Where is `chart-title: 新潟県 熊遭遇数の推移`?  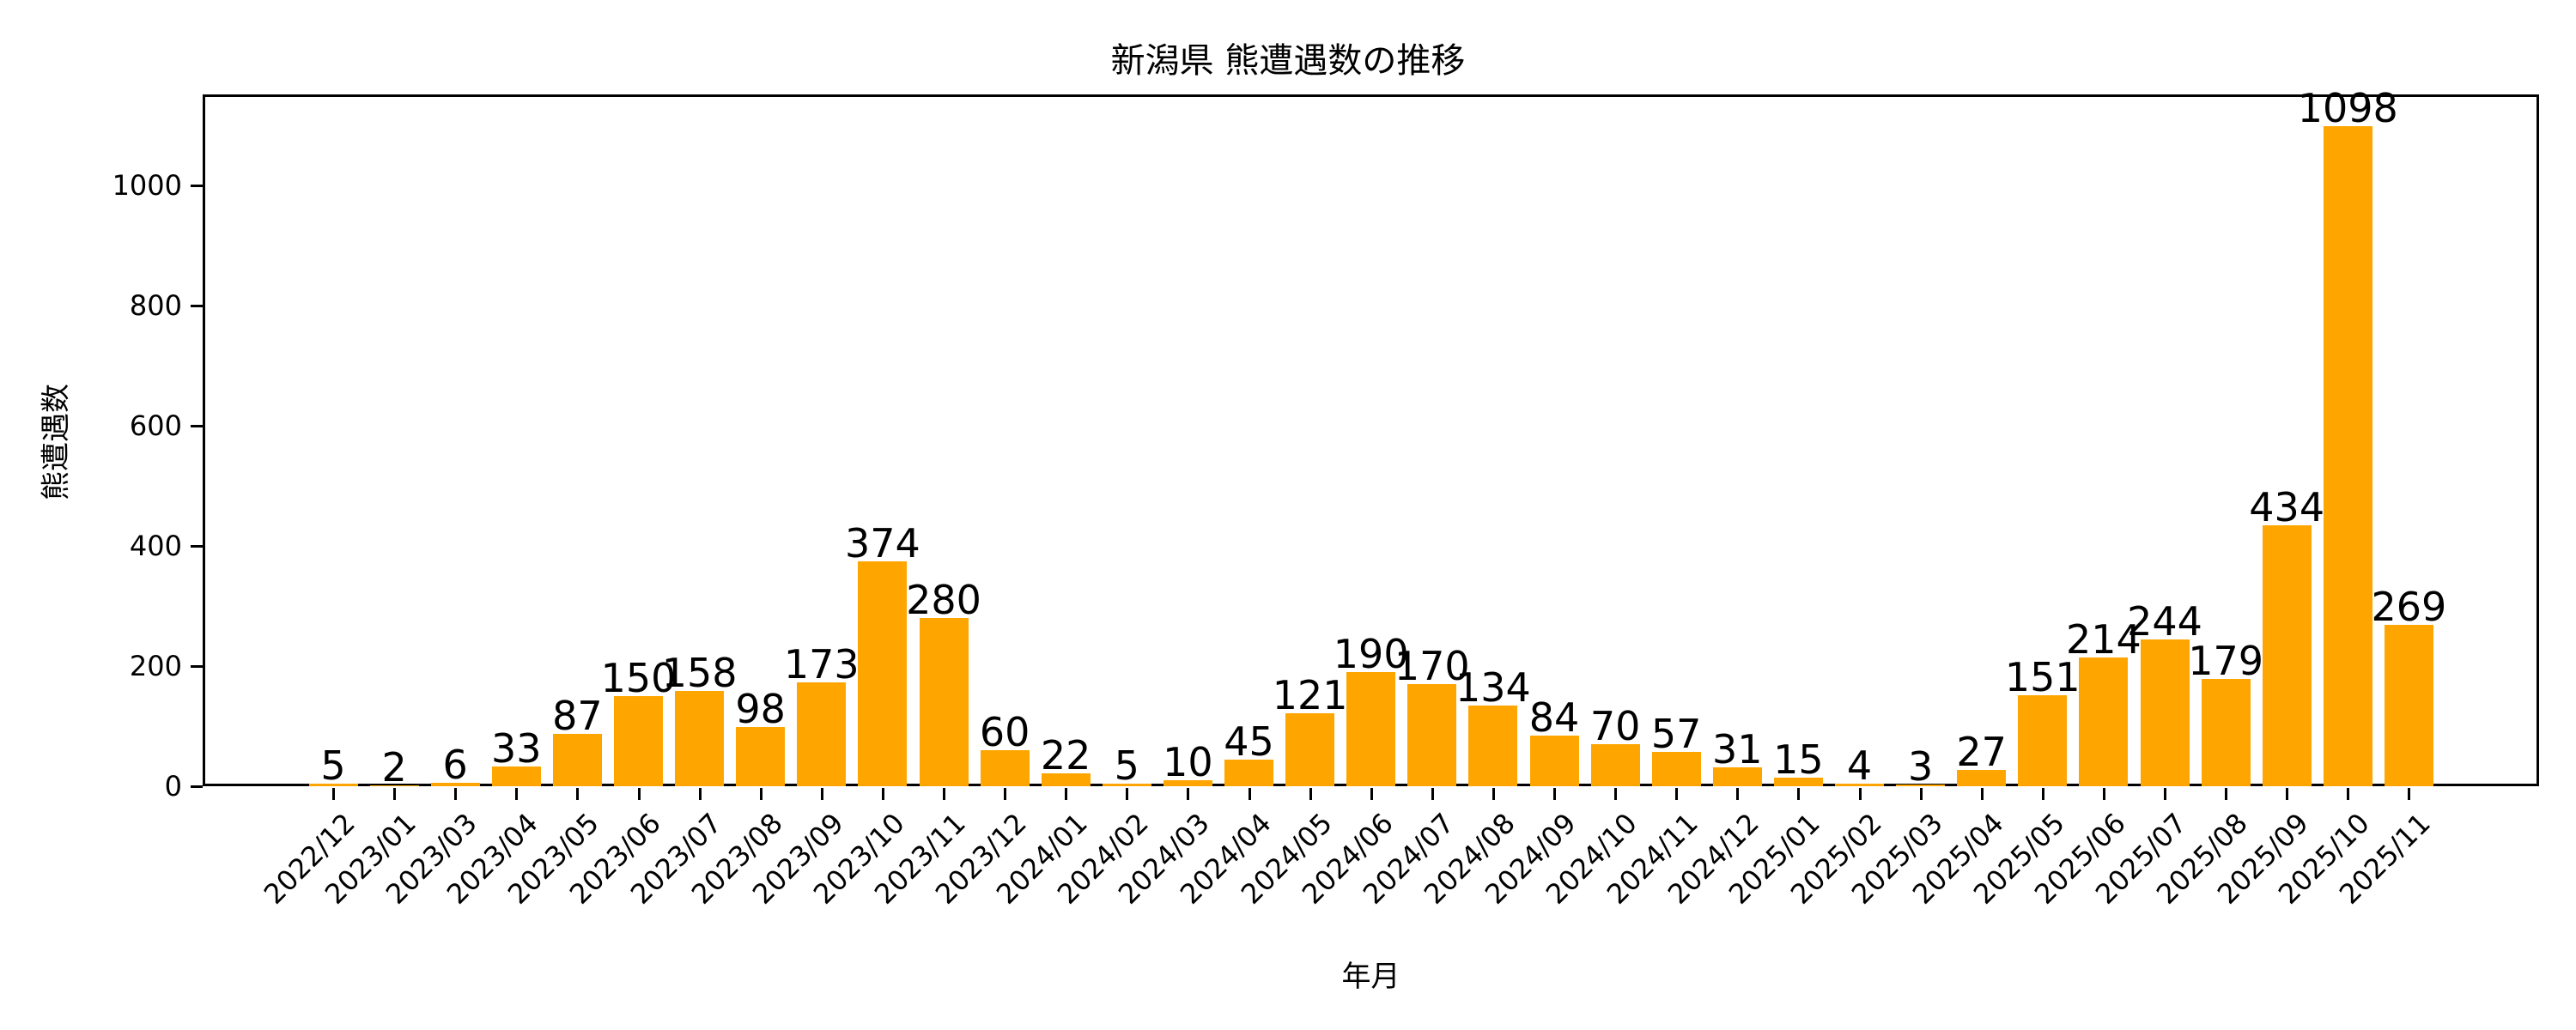
chart-title: 新潟県 熊遭遇数の推移 is located at coordinates (1288, 61).